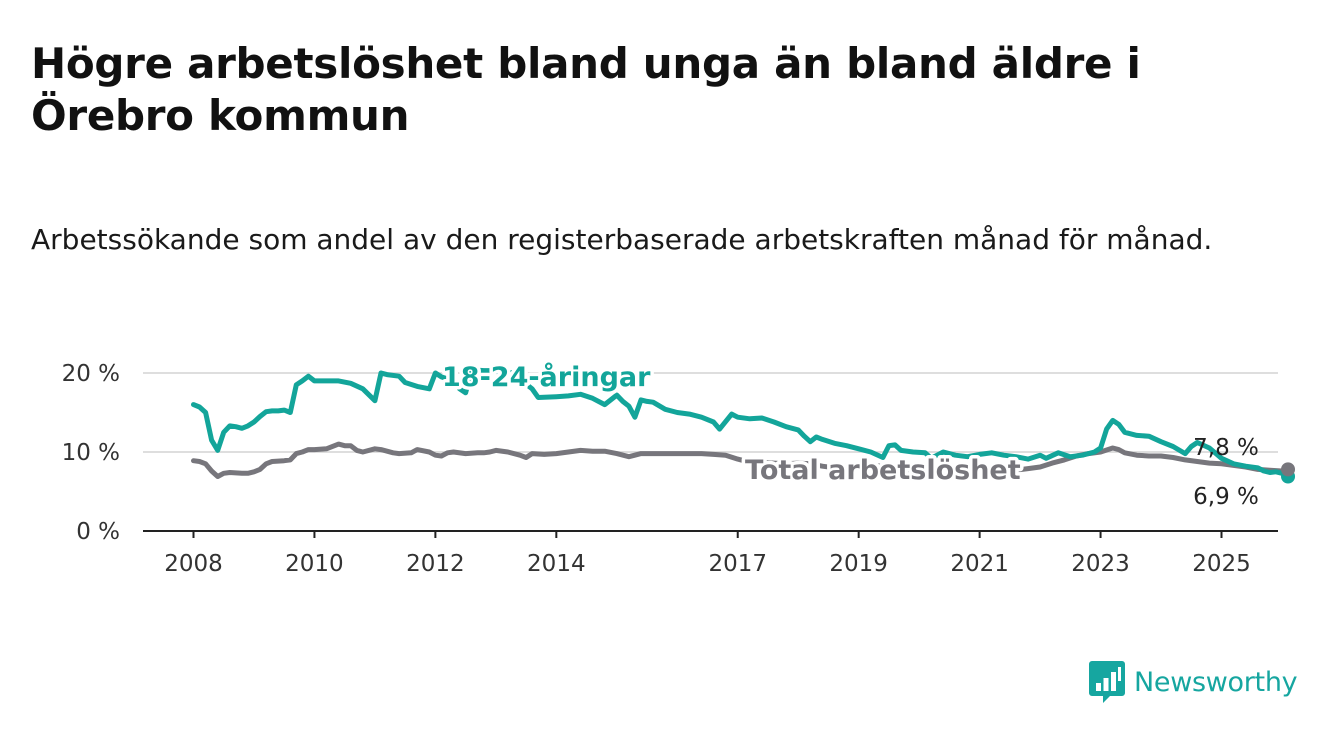 This screenshot has width=1340, height=734. I want to click on x-tick-label: 2019, so click(858, 564).